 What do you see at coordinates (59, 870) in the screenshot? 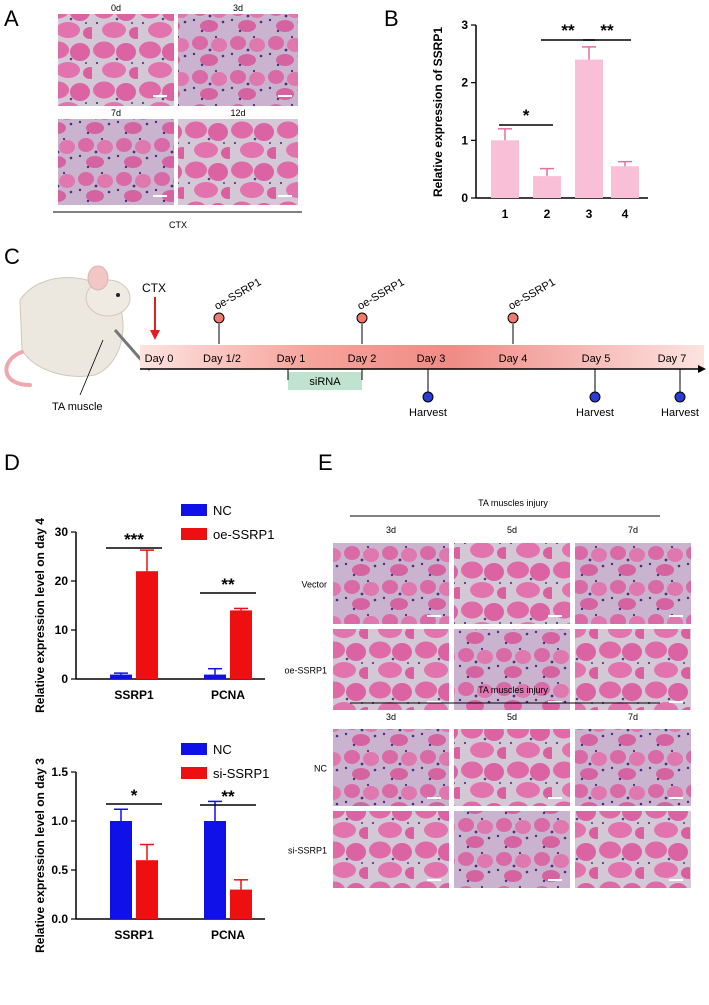
I see `y-tick-label: 0.5` at bounding box center [59, 870].